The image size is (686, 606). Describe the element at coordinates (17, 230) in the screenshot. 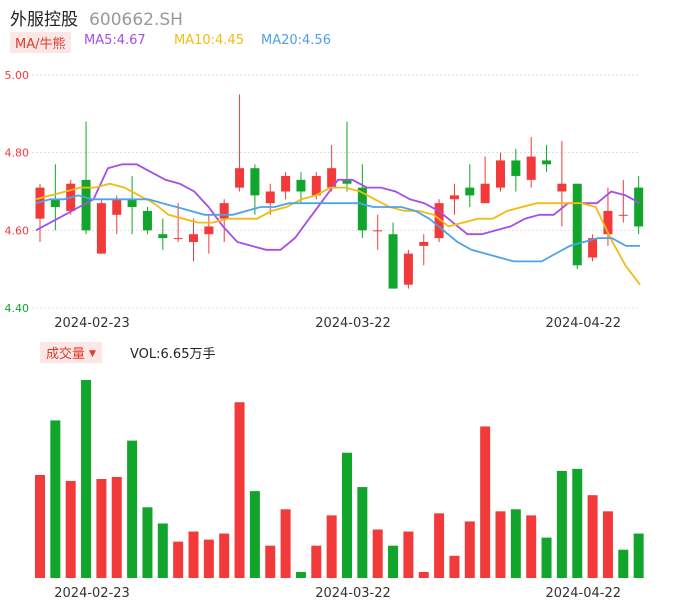

I see `price-tick-label: 4.60` at that location.